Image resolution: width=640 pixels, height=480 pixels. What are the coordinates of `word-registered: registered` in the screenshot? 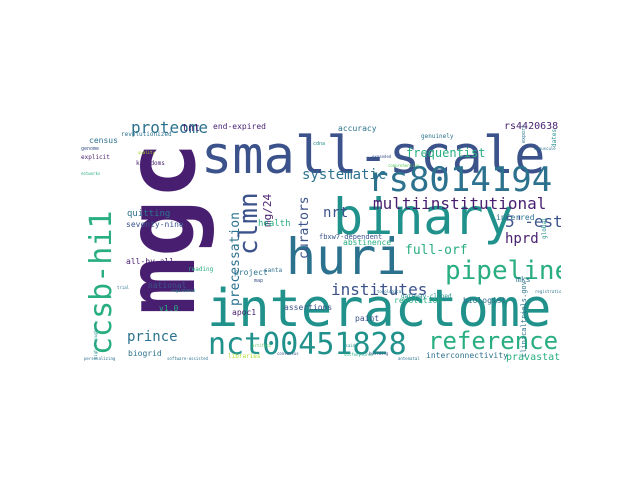 It's located at (183, 290).